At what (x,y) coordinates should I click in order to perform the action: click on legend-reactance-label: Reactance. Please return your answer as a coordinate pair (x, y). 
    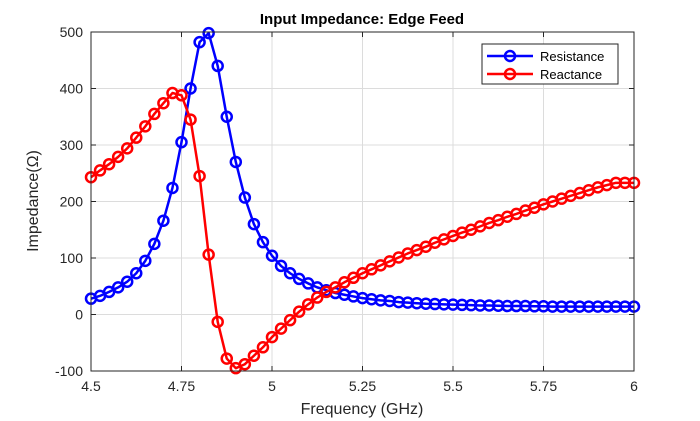
    Looking at the image, I should click on (571, 74).